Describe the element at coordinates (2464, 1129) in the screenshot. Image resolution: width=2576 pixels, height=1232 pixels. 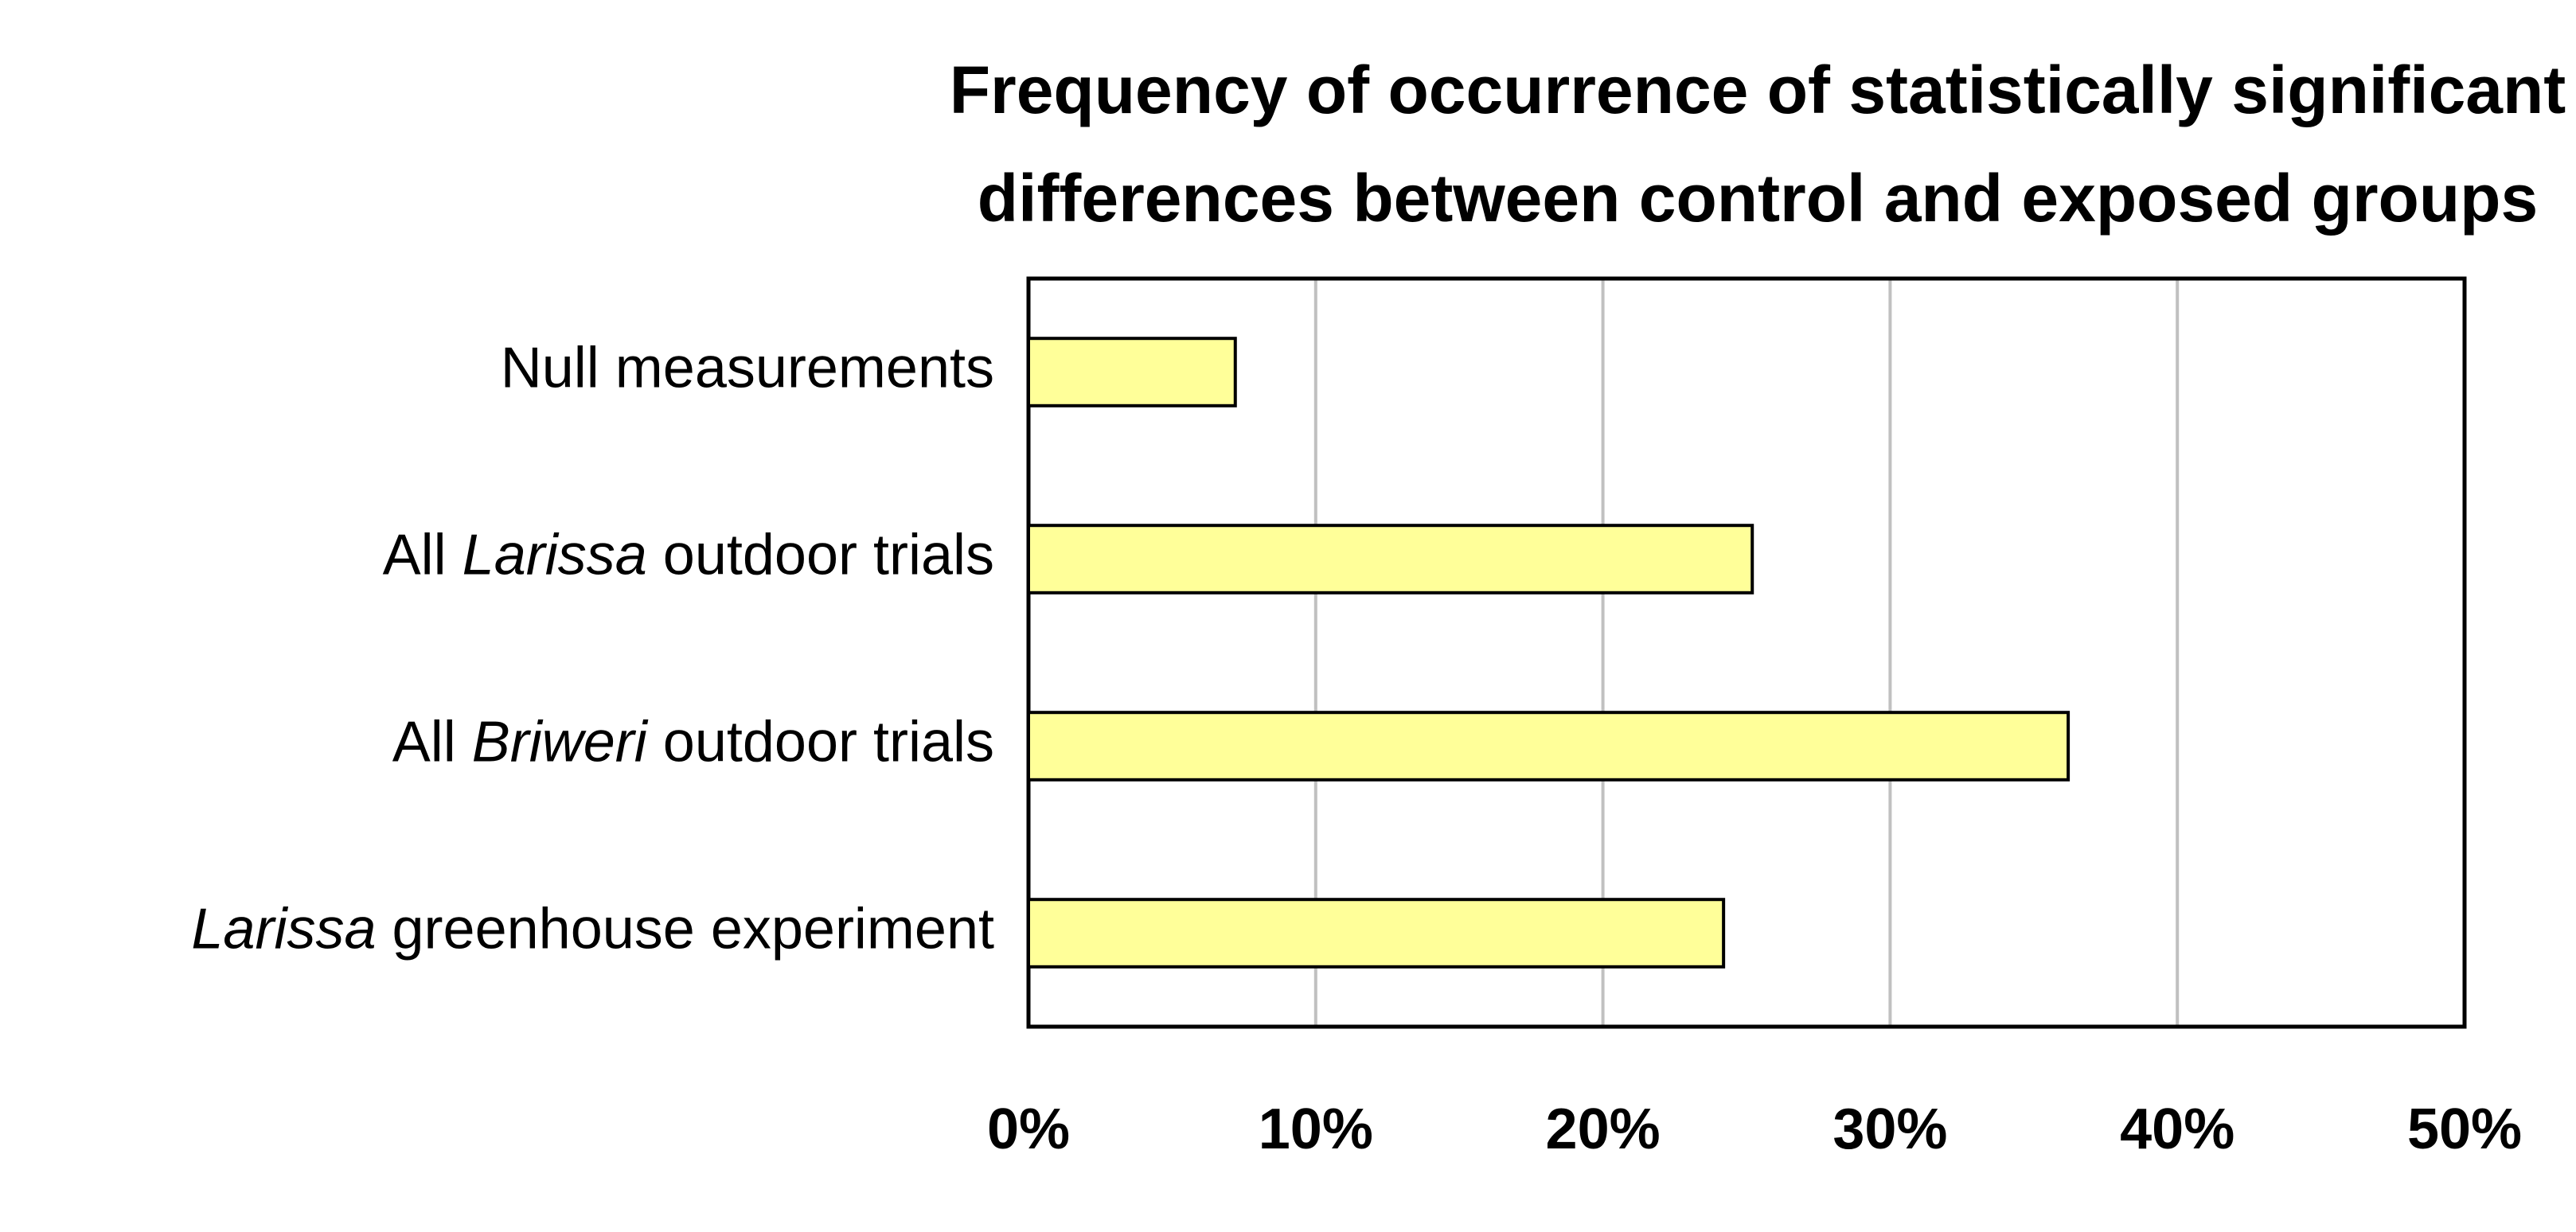
I see `x-tick-label: 50%` at that location.